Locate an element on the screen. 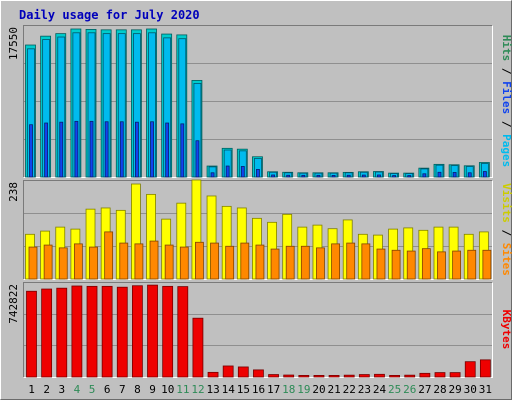 The height and width of the screenshot is (405, 512). day-label-27: 27 is located at coordinates (424, 389).